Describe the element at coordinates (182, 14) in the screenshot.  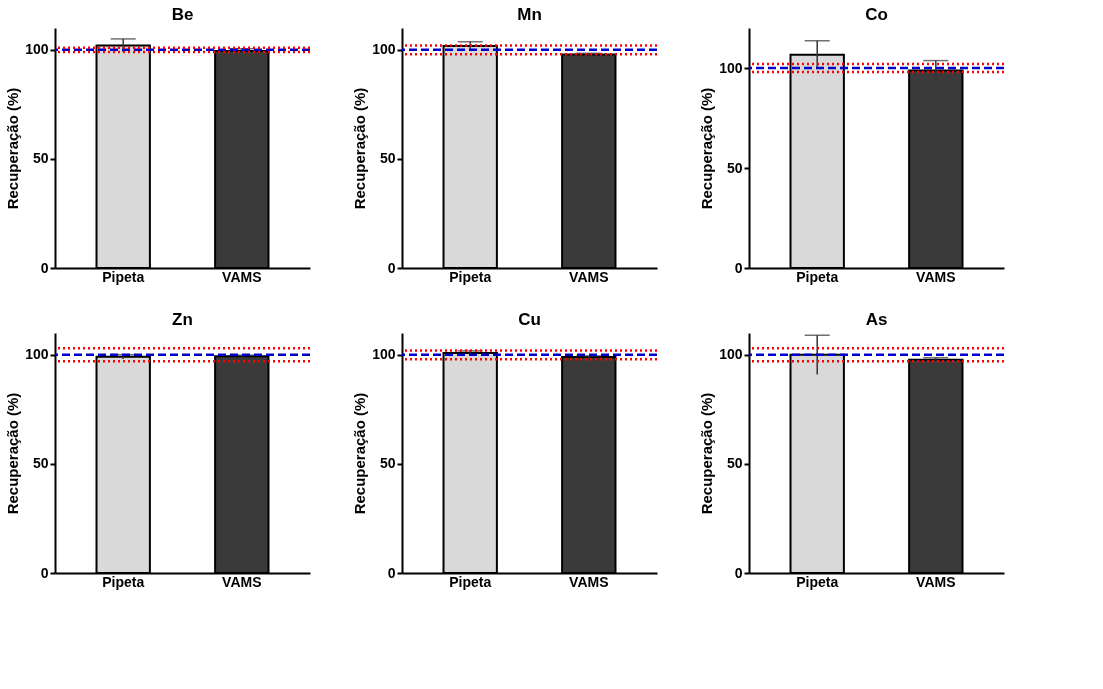
I see `chart-title: Be` at that location.